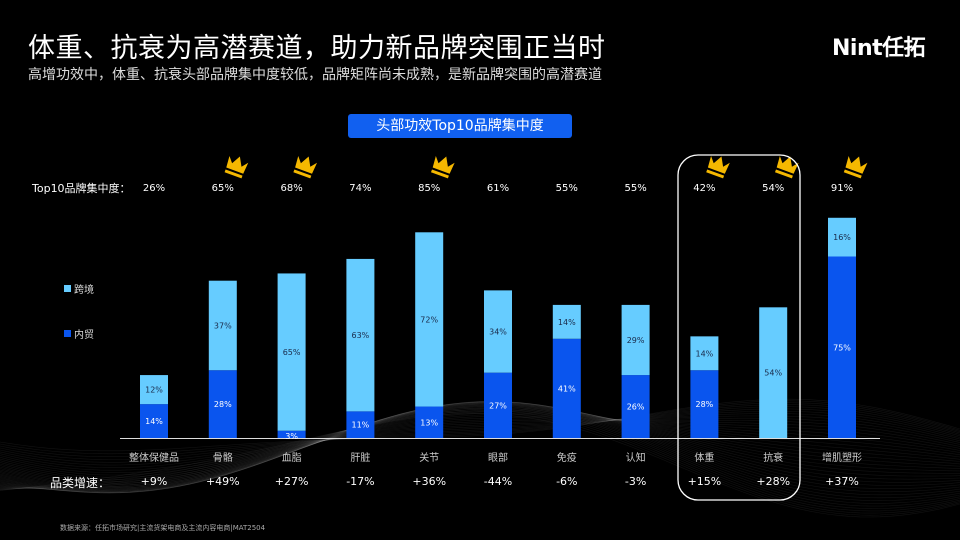  I want to click on data-label: 28%, so click(223, 404).